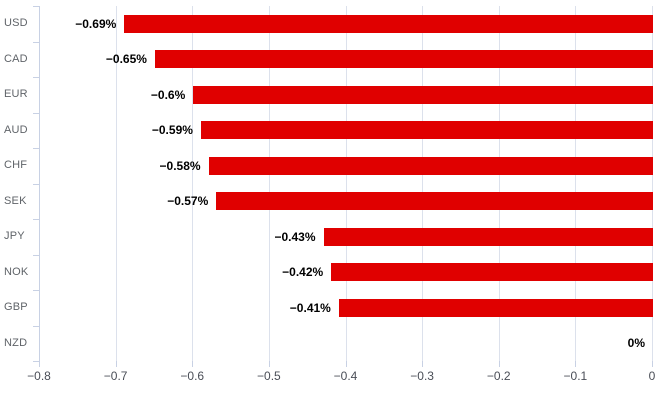  I want to click on x-tick-label: −0.5, so click(269, 376).